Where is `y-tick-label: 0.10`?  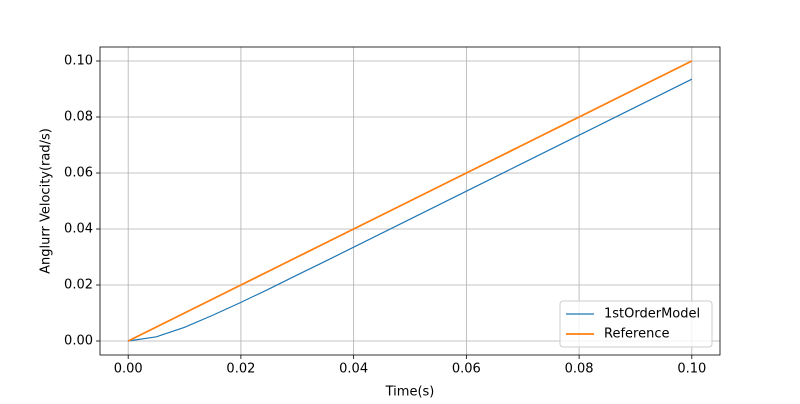
y-tick-label: 0.10 is located at coordinates (78, 61).